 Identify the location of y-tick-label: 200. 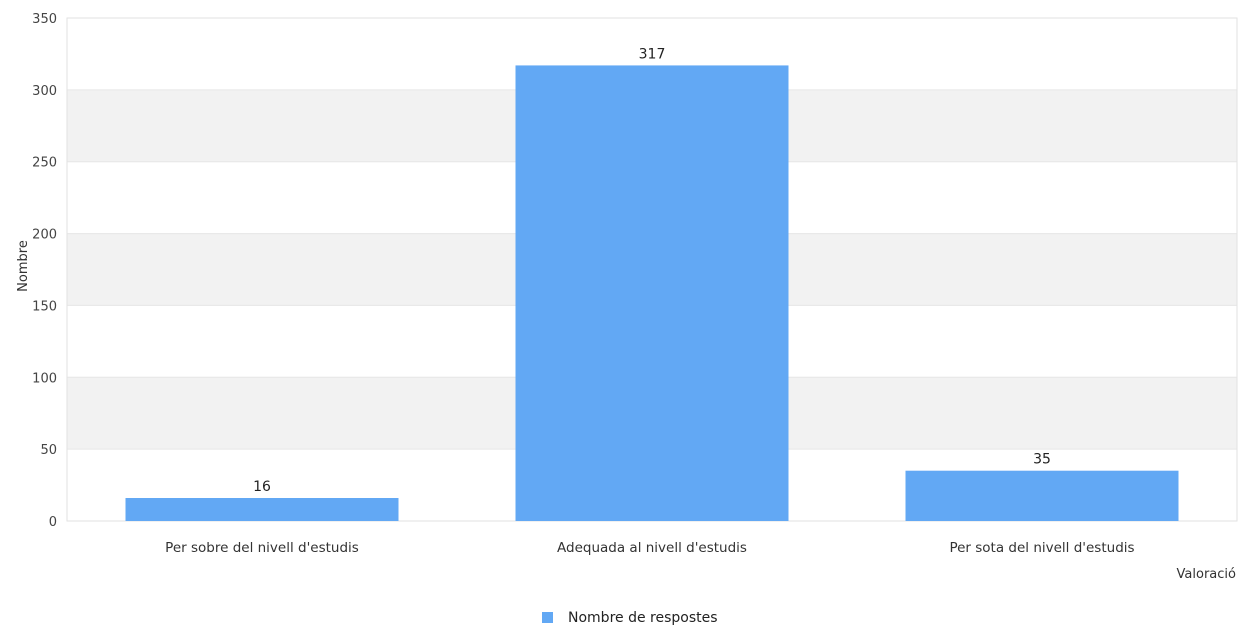
(44, 235).